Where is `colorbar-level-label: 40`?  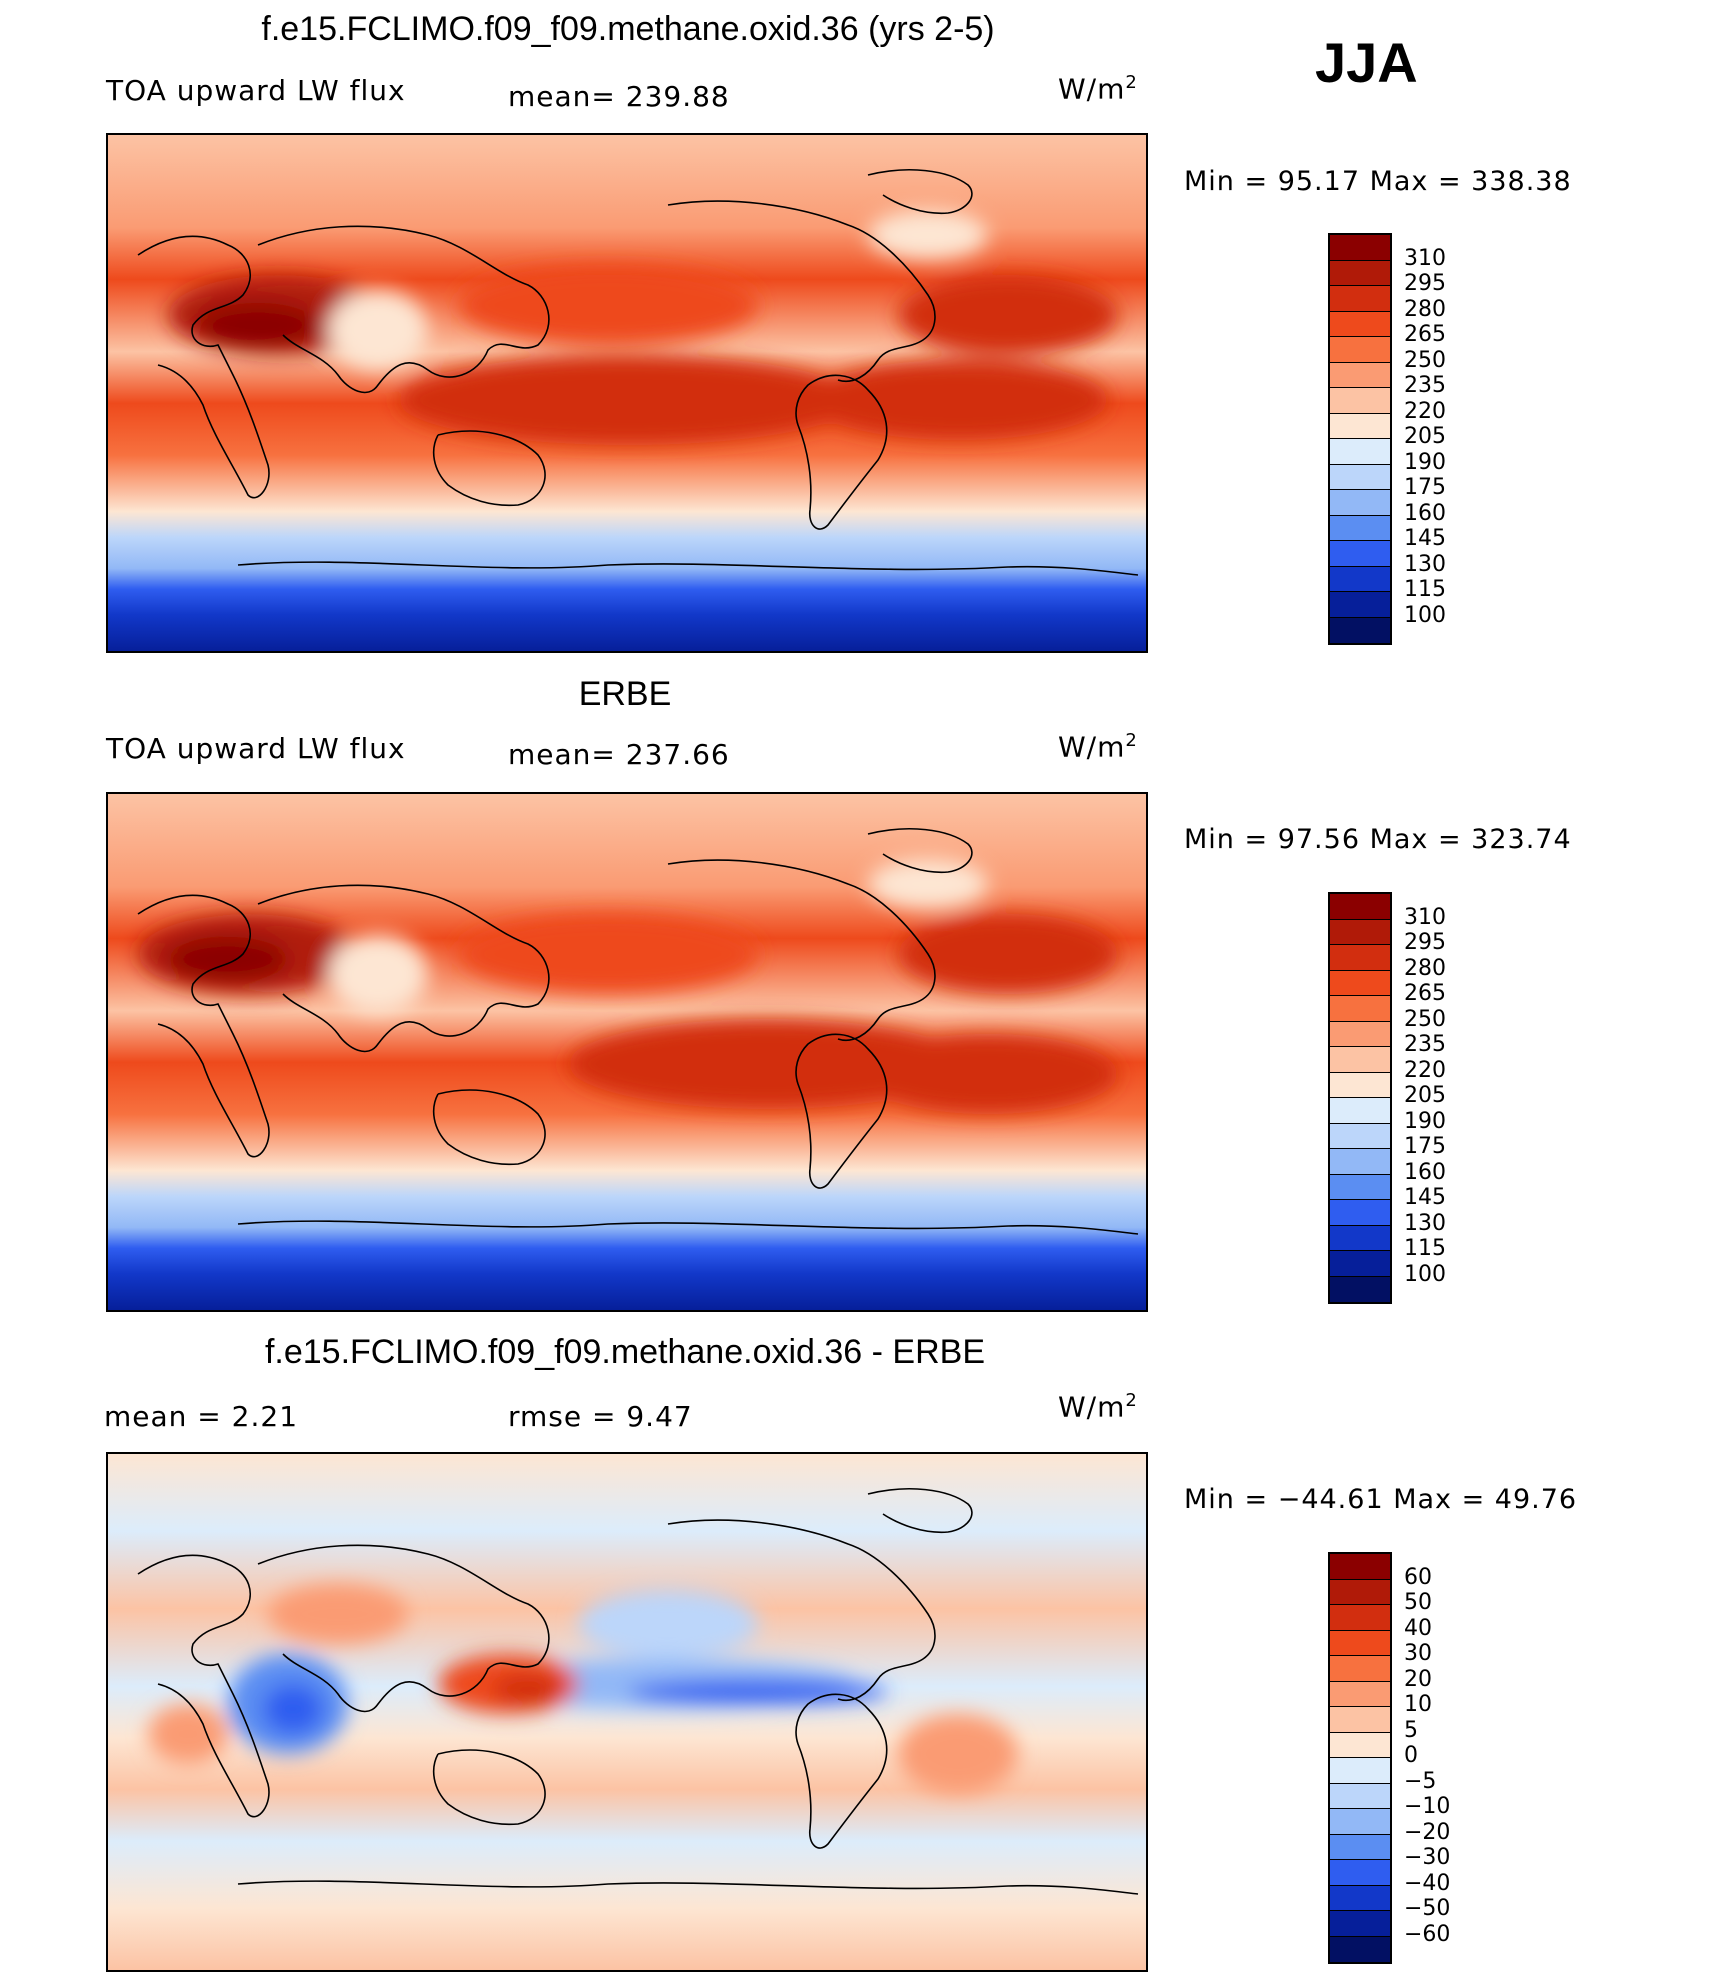
colorbar-level-label: 40 is located at coordinates (1418, 1628).